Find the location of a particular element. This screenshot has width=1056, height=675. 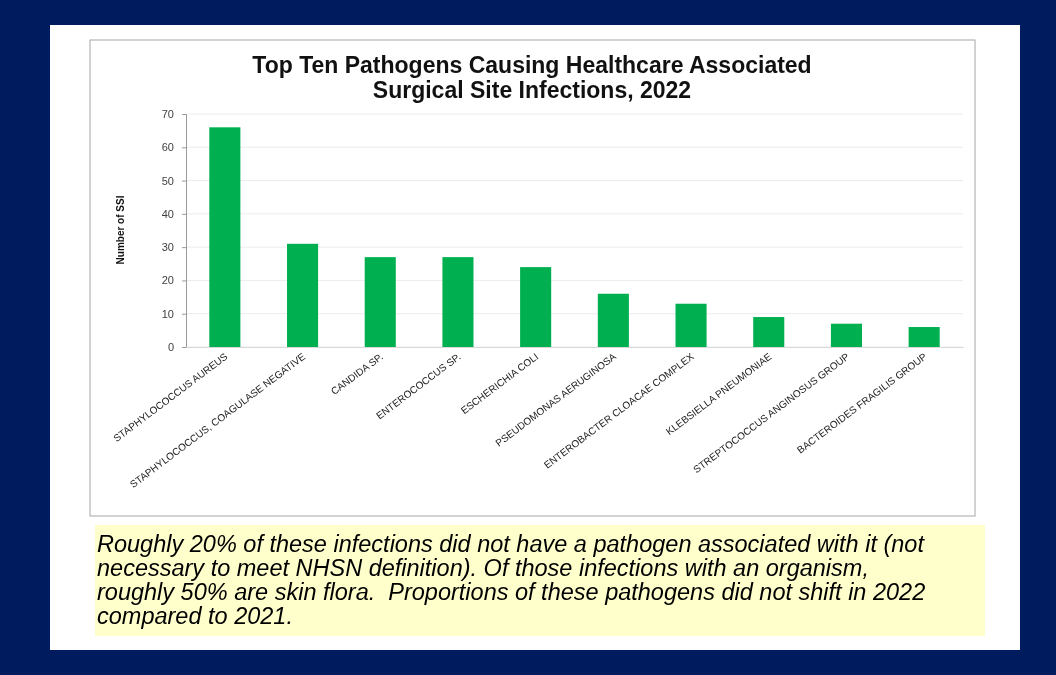

y-axis-title: Number of SSI is located at coordinates (120, 230).